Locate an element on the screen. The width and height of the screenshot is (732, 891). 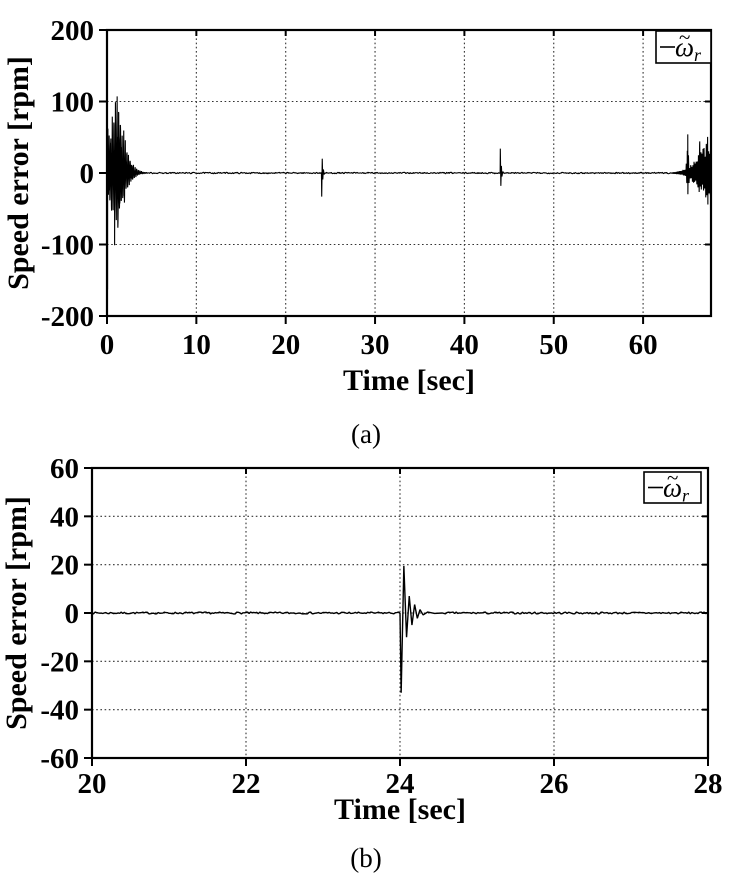
x-tick-label: 60 is located at coordinates (643, 345).